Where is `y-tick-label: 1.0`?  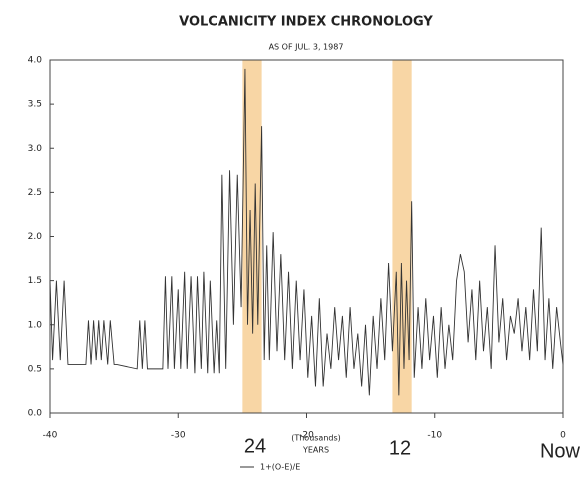 y-tick-label: 1.0 is located at coordinates (35, 325).